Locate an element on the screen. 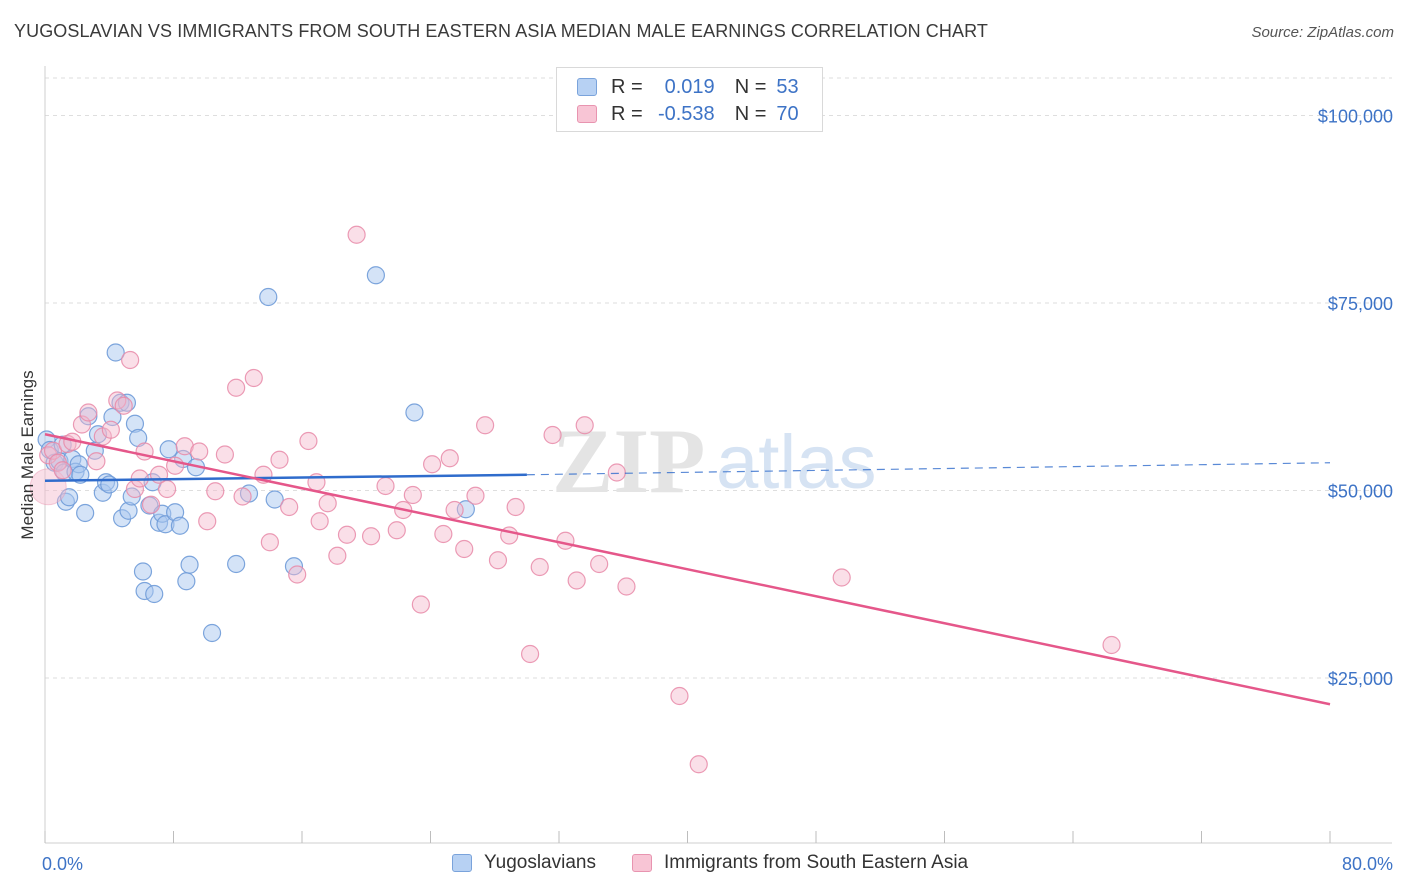  legend-n-value: 70 is located at coordinates (787, 113).